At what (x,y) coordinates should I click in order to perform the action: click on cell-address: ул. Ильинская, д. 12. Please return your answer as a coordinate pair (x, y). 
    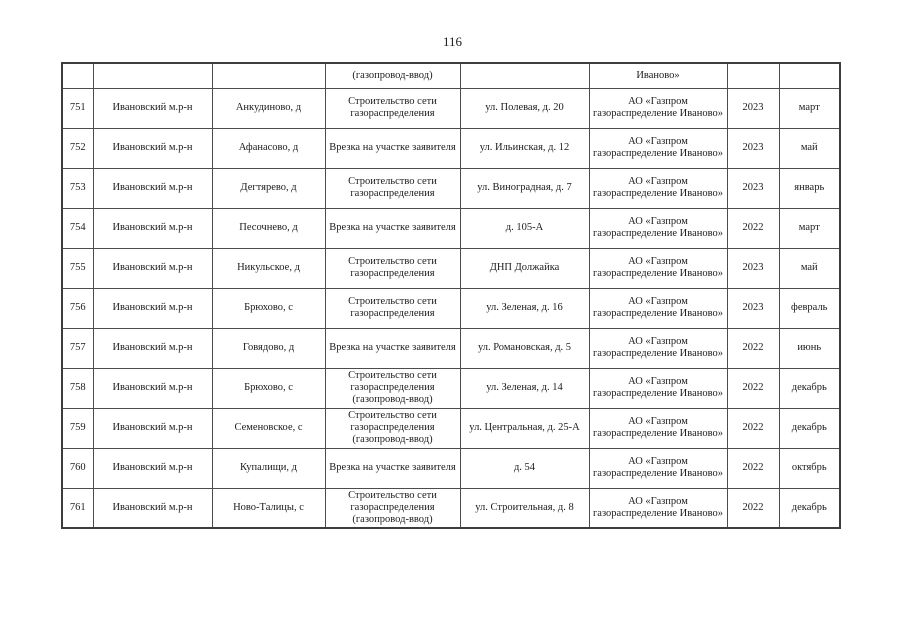
    Looking at the image, I should click on (524, 148).